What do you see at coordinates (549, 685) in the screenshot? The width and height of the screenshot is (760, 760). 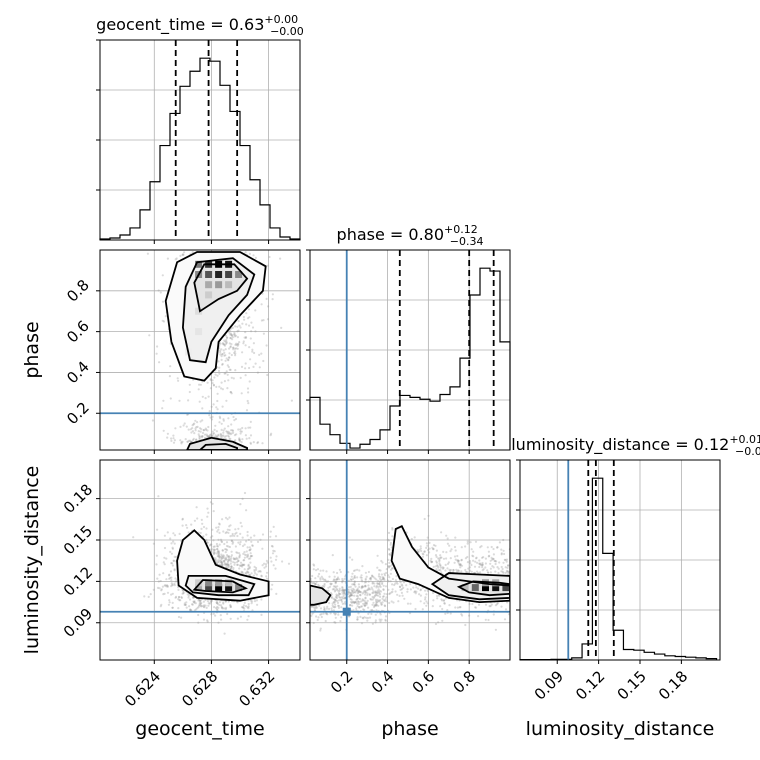 I see `x-tick-label-luminosity_distance: 0.09` at bounding box center [549, 685].